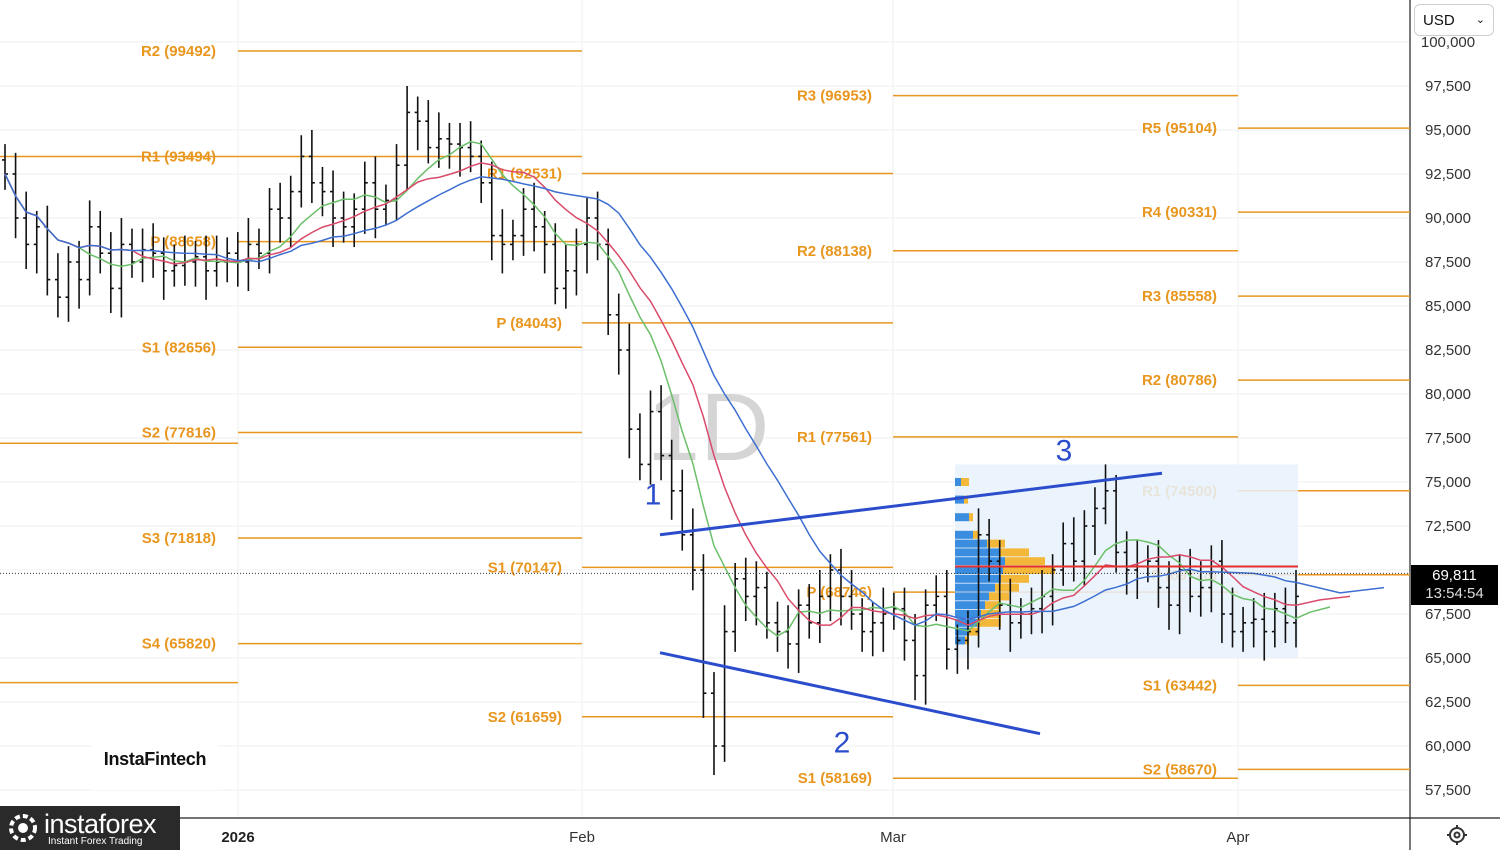 Image resolution: width=1500 pixels, height=853 pixels. What do you see at coordinates (1448, 130) in the screenshot?
I see `price-tick-label: 95,000` at bounding box center [1448, 130].